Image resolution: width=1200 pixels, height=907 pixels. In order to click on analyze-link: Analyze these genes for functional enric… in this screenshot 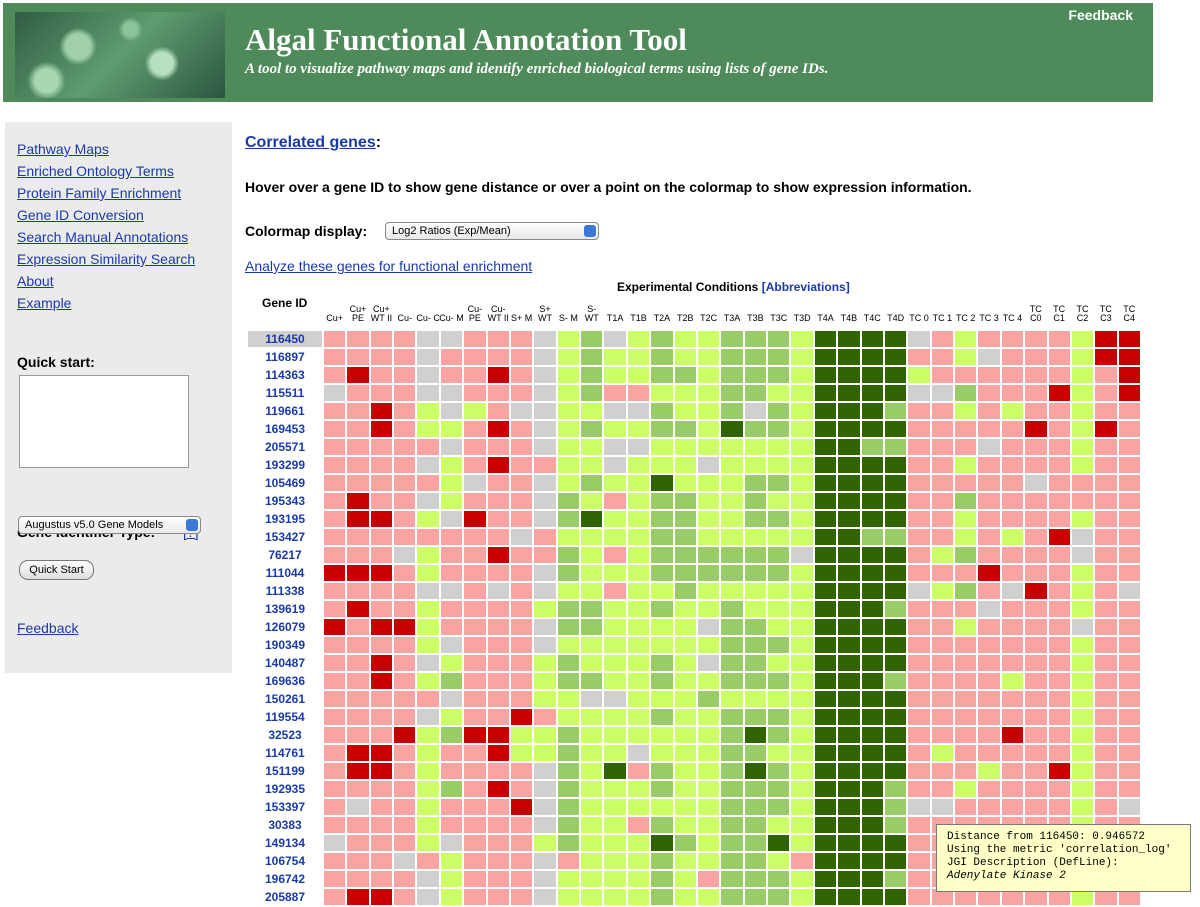, I will do `click(389, 266)`.